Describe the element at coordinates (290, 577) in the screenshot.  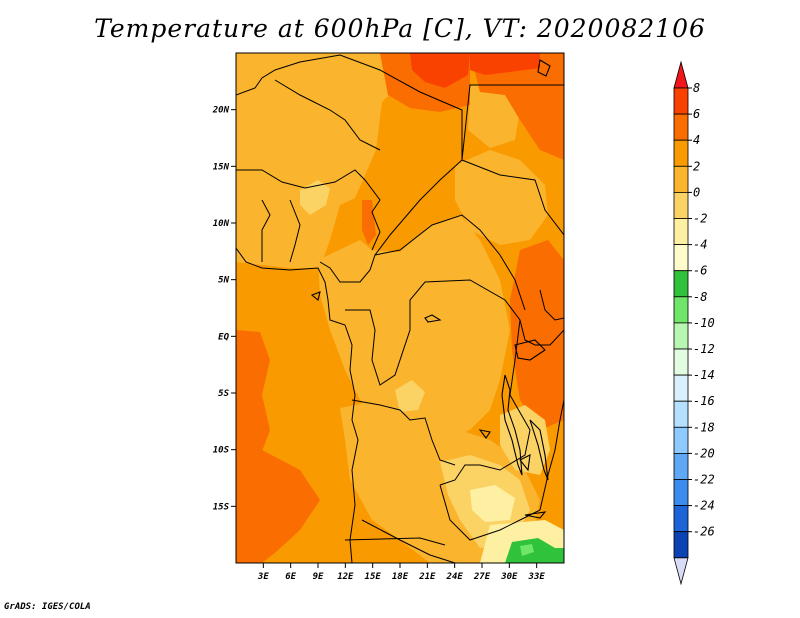
I see `lon-tick-label: 6E` at that location.